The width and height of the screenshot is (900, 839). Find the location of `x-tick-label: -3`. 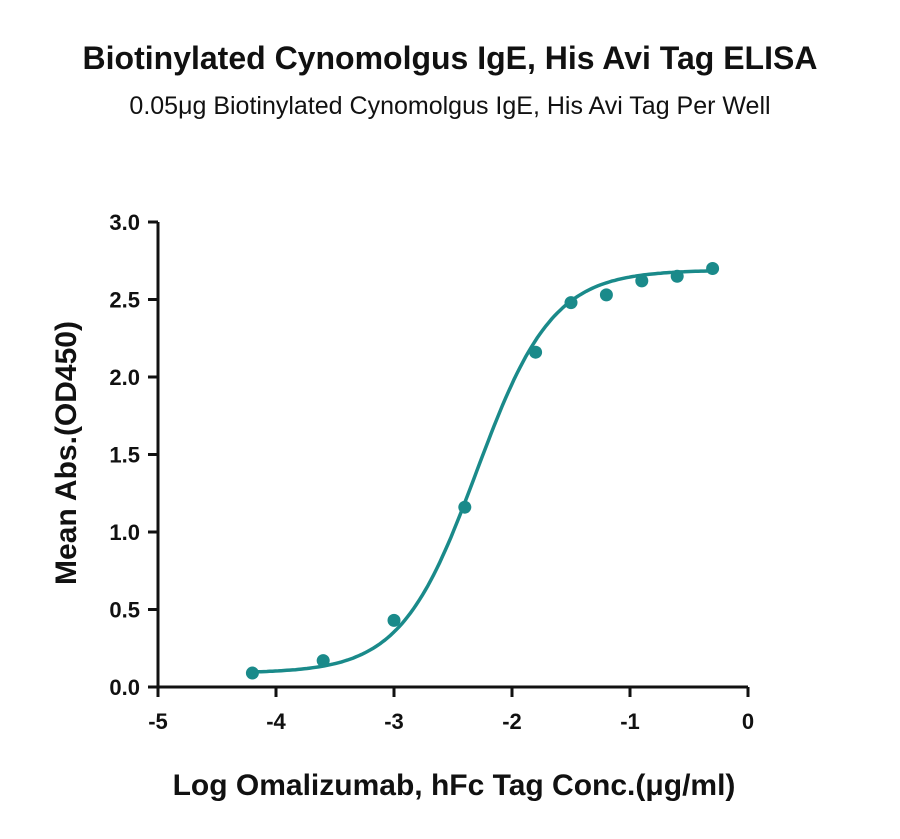

x-tick-label: -3 is located at coordinates (394, 721).